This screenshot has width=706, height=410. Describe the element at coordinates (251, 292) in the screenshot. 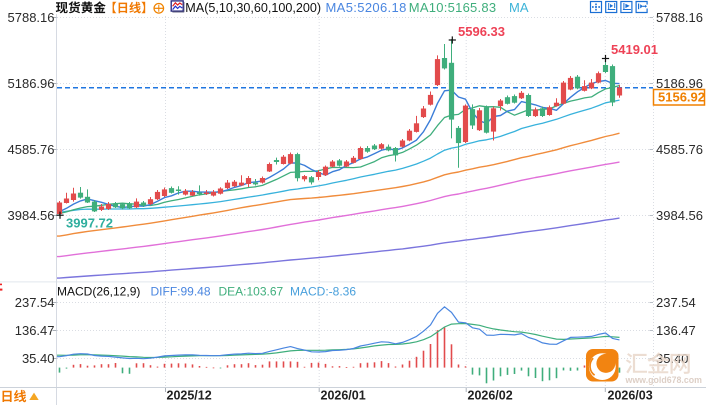

I see `svg-text: DEA:103.67` at that location.